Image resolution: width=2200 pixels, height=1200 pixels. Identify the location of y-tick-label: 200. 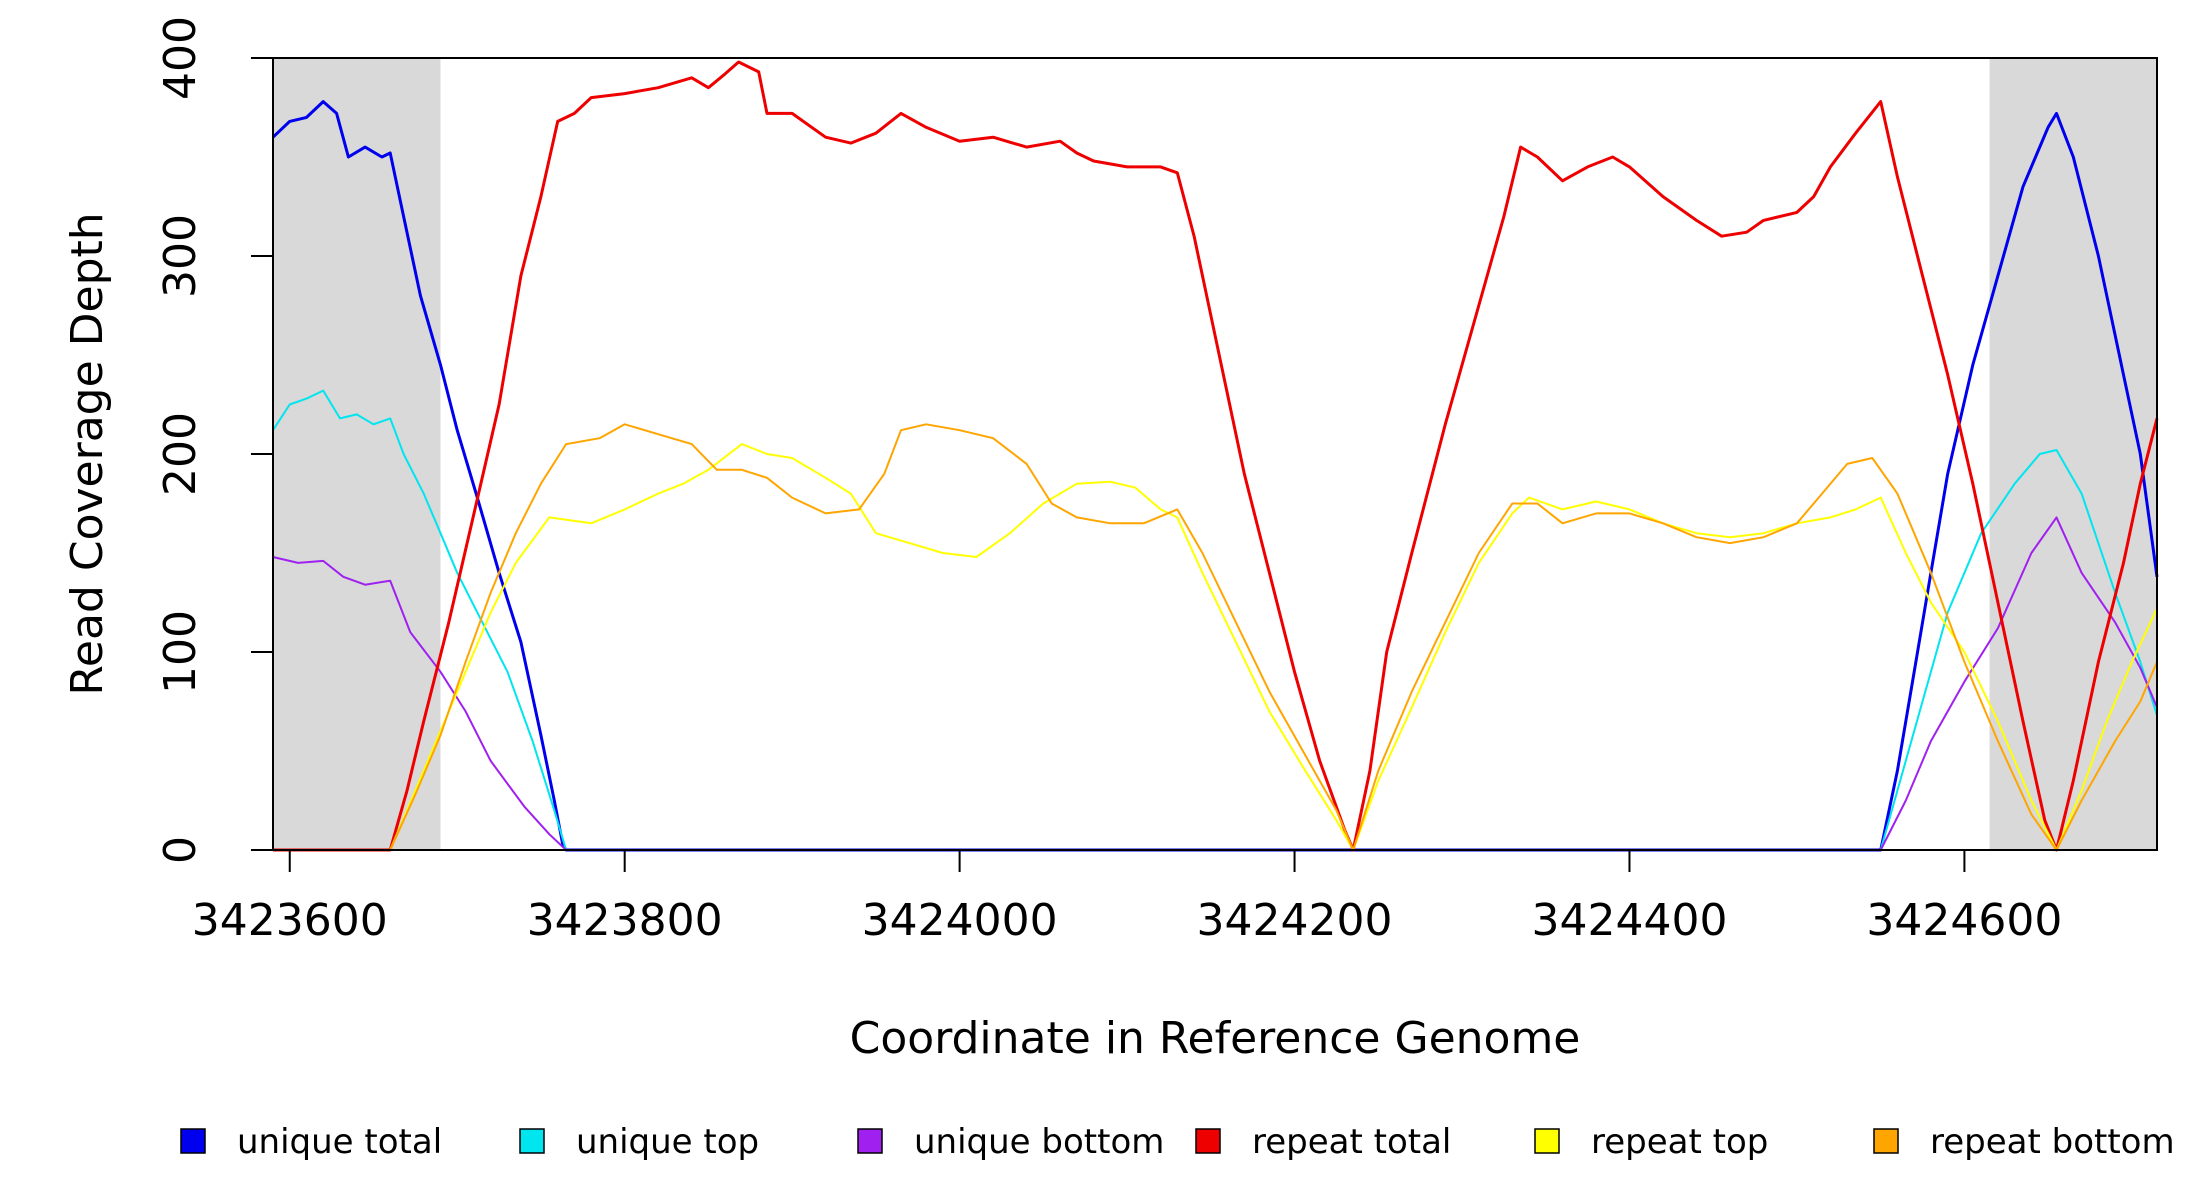
(180, 454).